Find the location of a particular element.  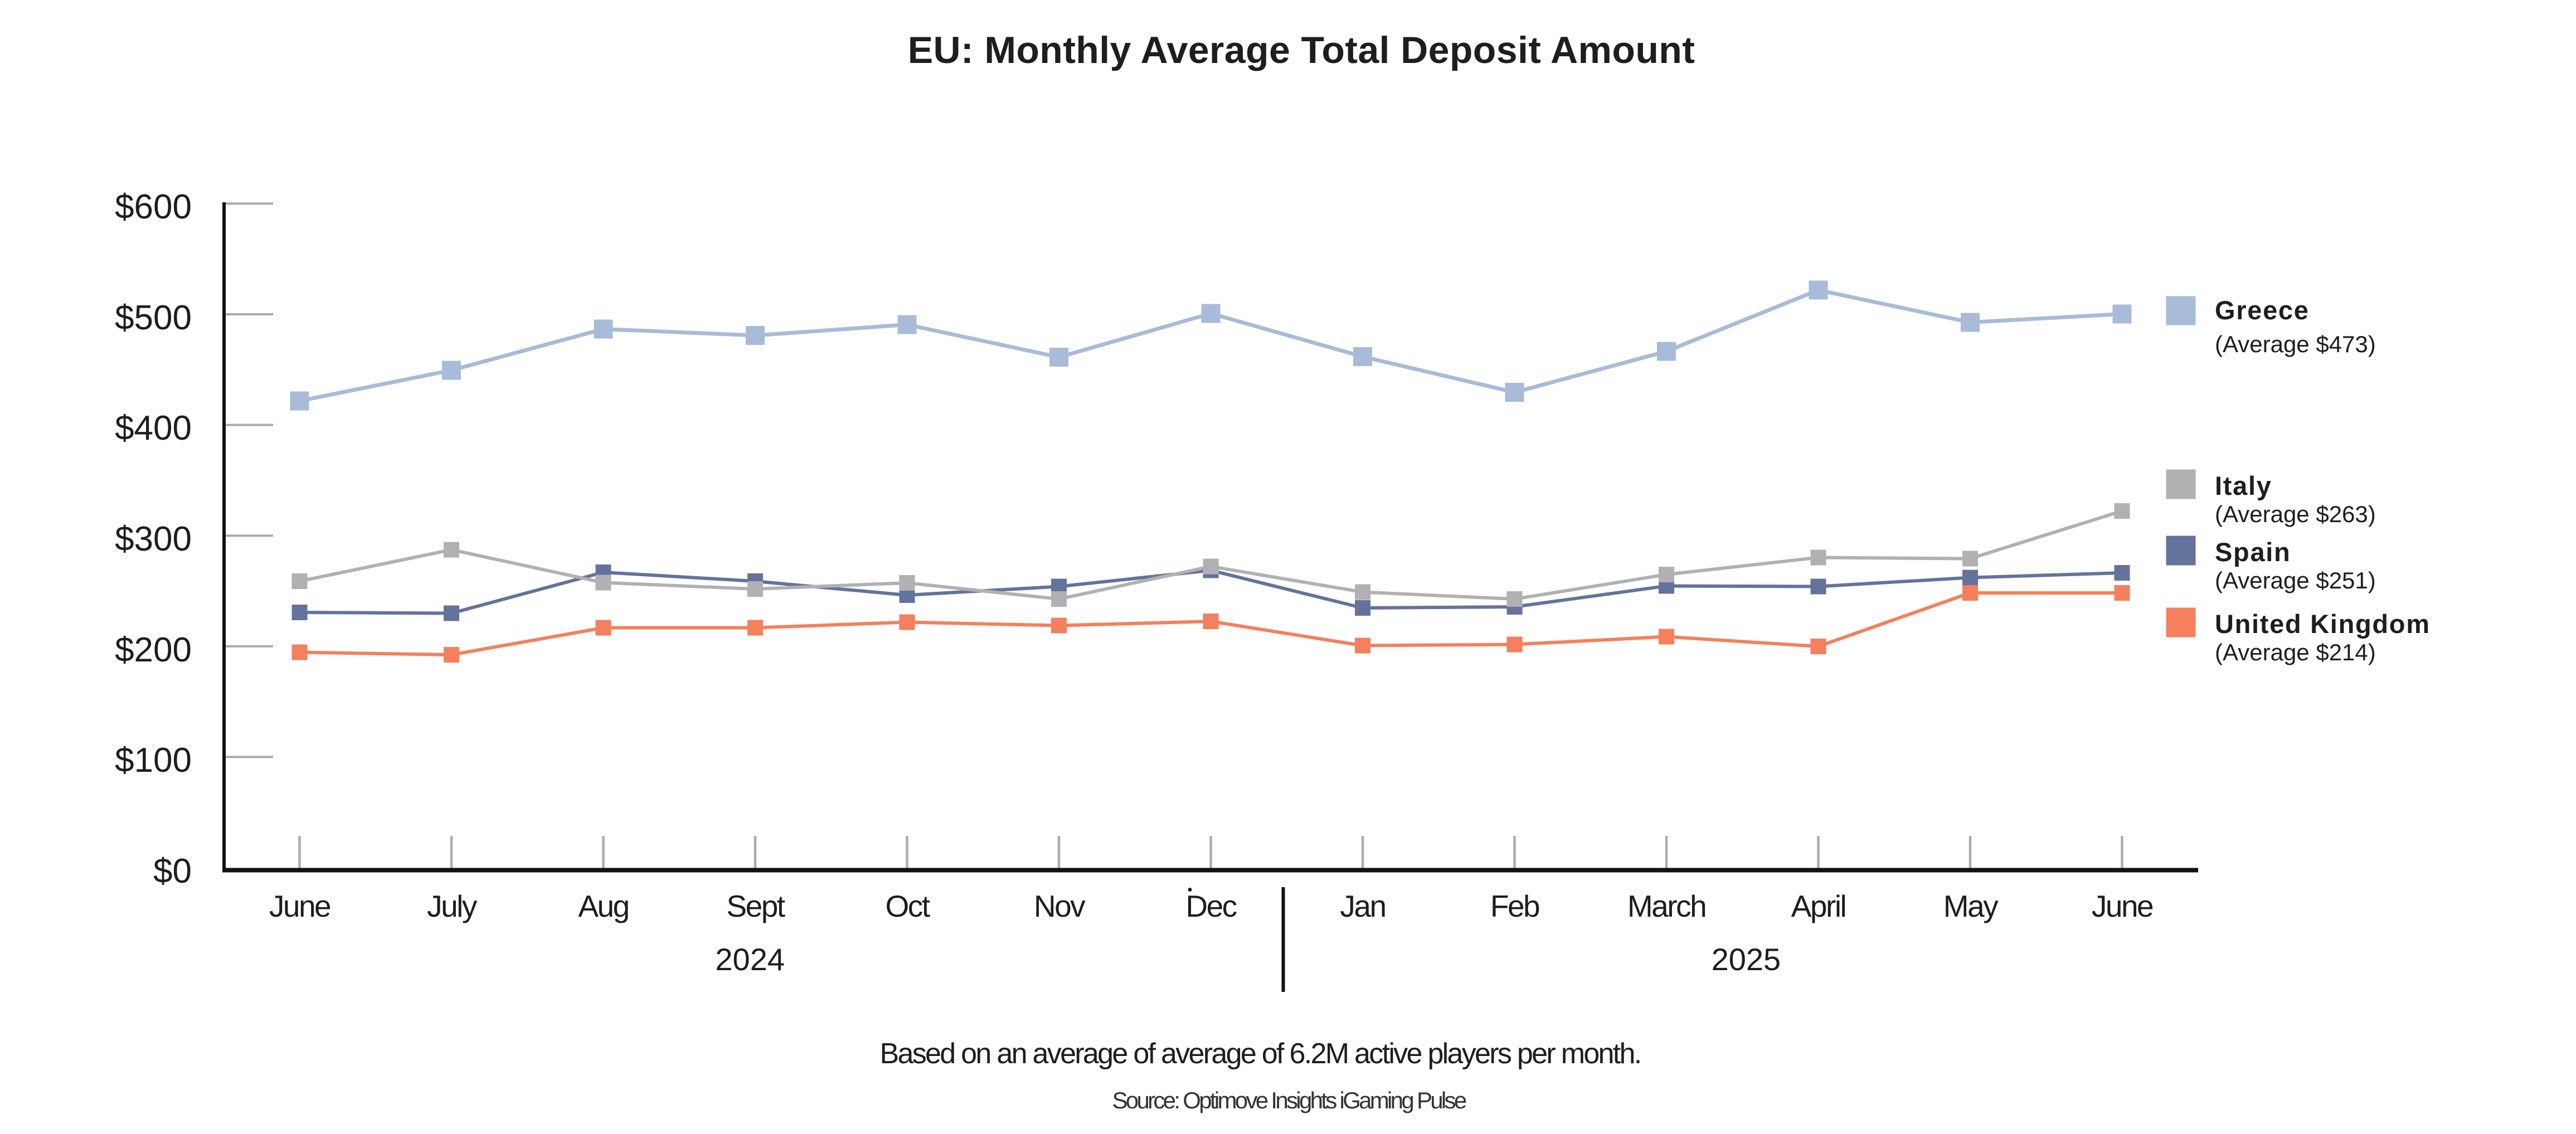

svg-text: (Average $251) is located at coordinates (2295, 580).